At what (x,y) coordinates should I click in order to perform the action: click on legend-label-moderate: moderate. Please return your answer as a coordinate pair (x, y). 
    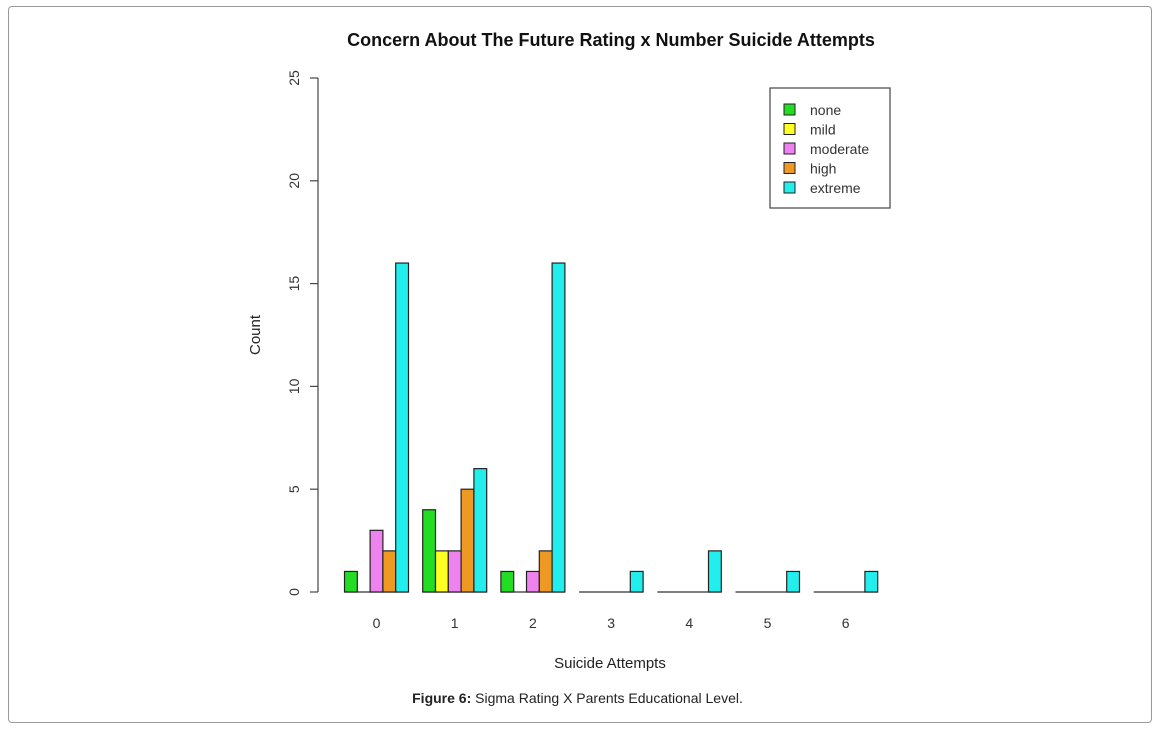
    Looking at the image, I should click on (839, 149).